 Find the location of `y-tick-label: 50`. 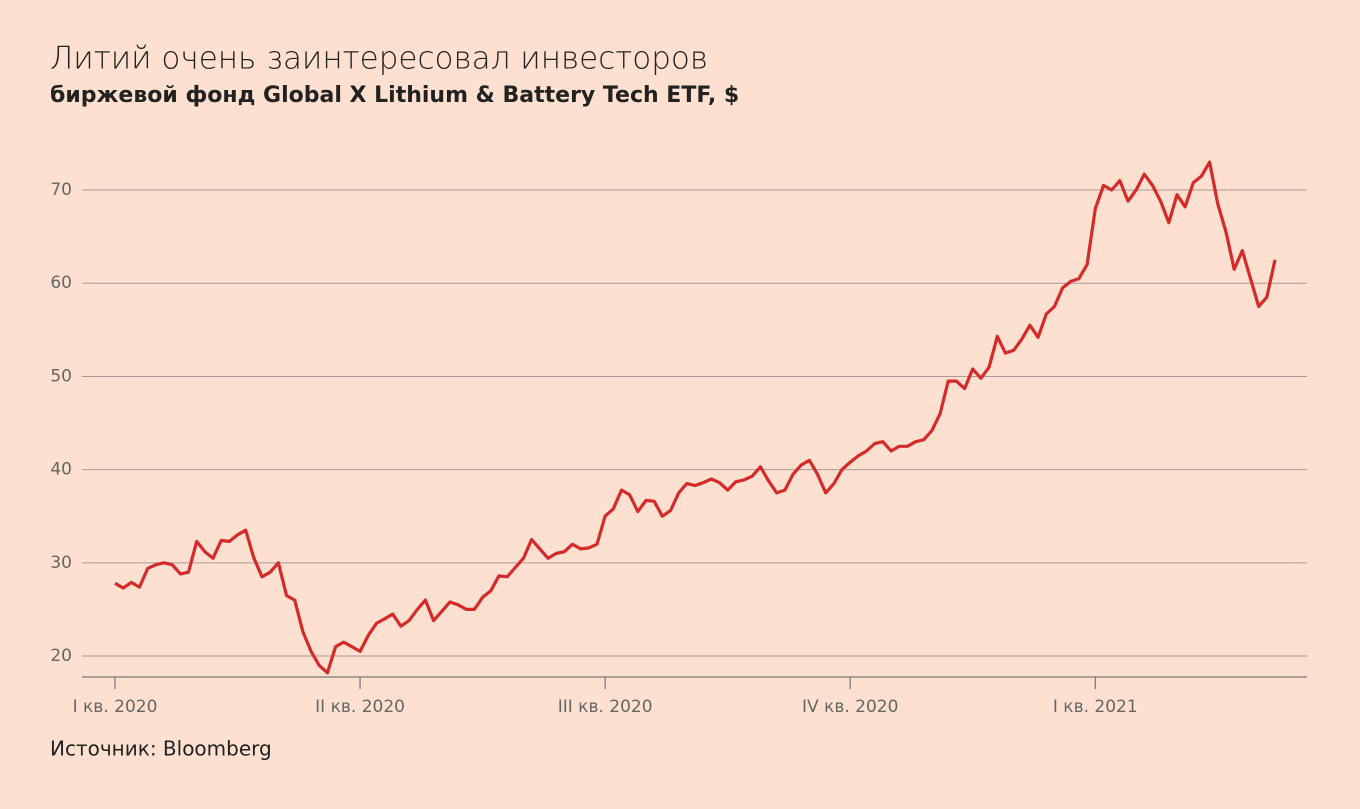

y-tick-label: 50 is located at coordinates (61, 376).